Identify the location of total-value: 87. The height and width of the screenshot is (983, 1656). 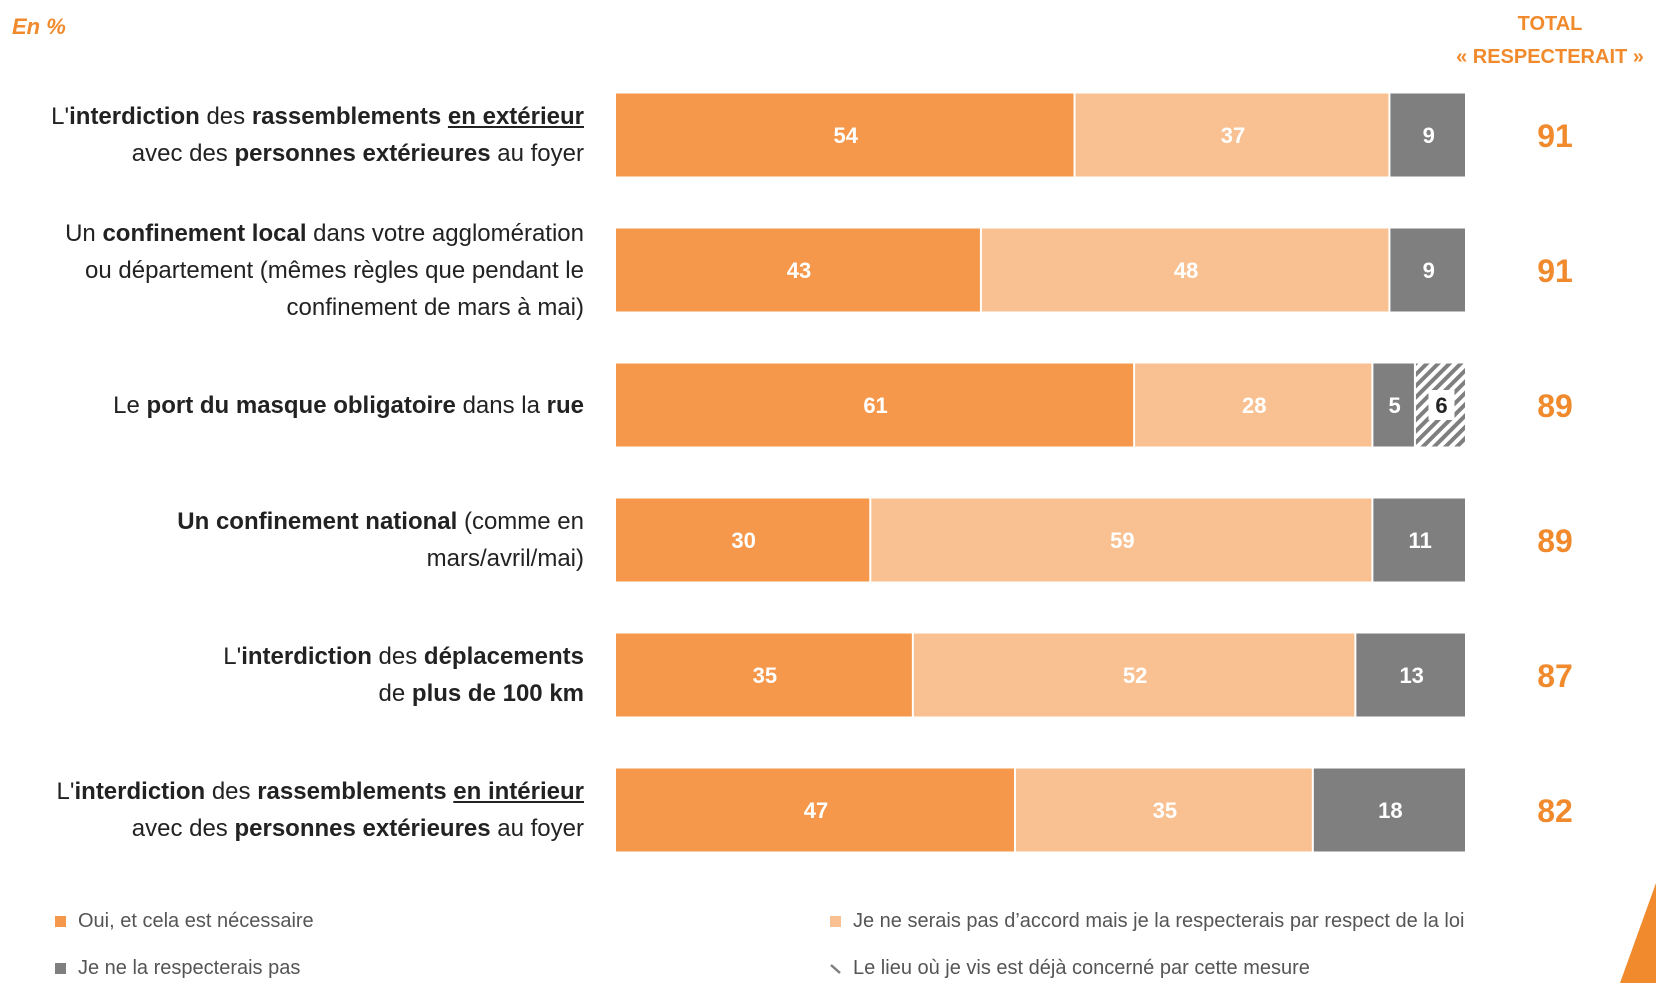
(1555, 676).